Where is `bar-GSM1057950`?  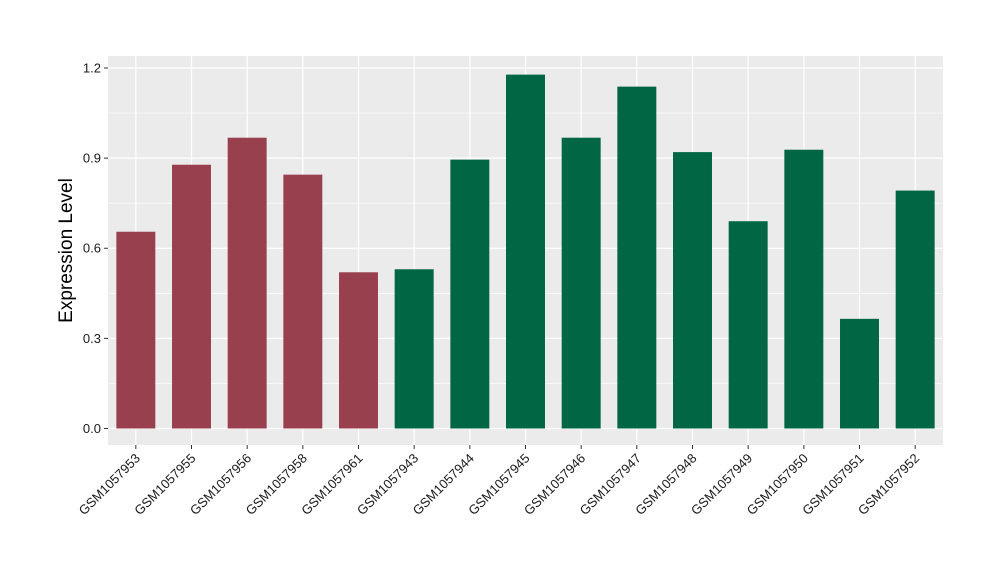
bar-GSM1057950 is located at coordinates (804, 289).